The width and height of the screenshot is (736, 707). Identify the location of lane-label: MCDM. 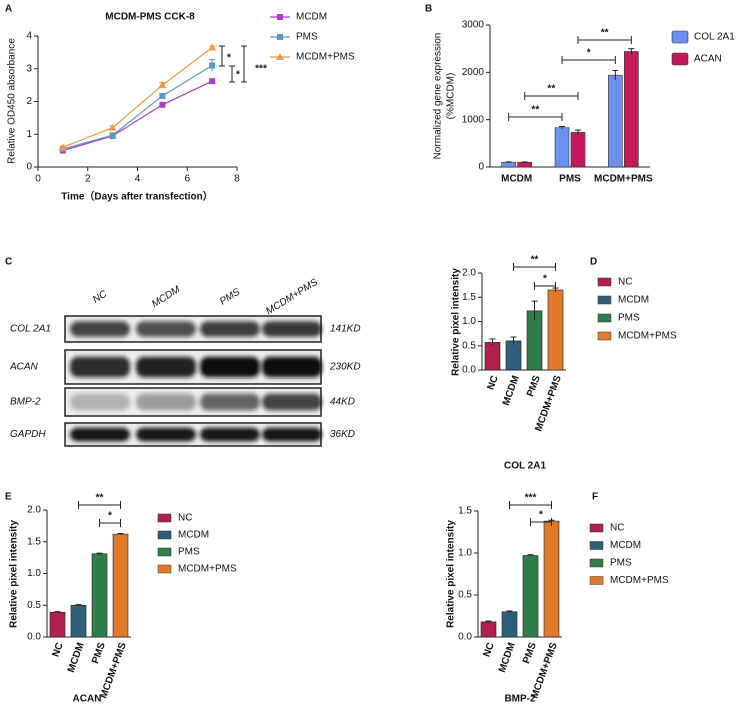
(166, 297).